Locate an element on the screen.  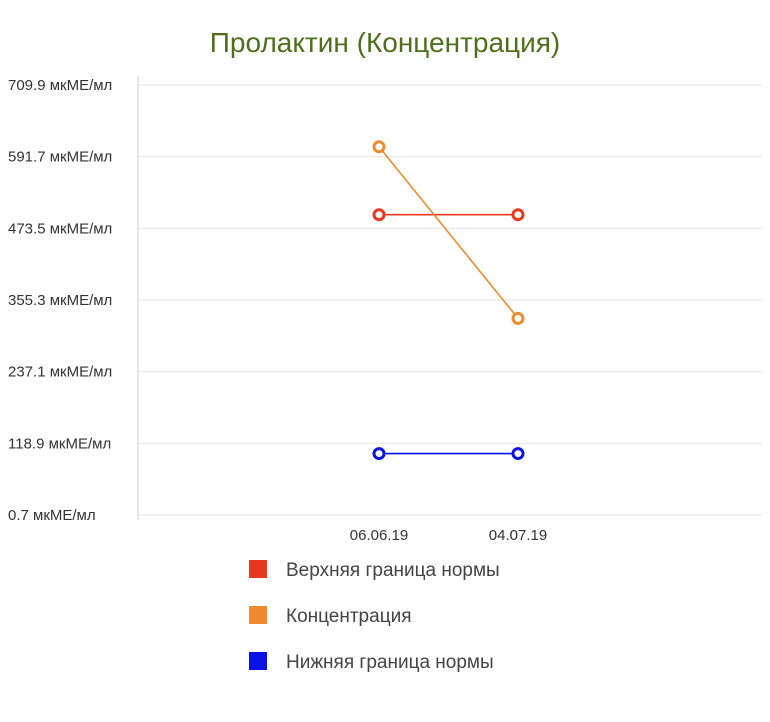
y-tick-label: 355.3 мкМЕ/мл is located at coordinates (60, 300).